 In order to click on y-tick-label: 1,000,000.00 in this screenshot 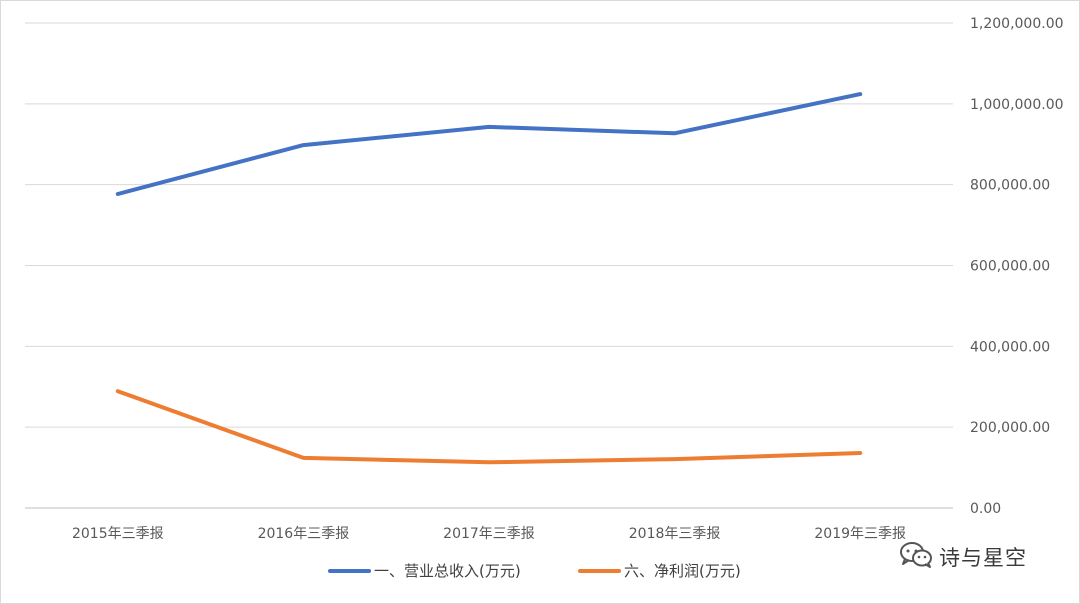, I will do `click(1017, 105)`.